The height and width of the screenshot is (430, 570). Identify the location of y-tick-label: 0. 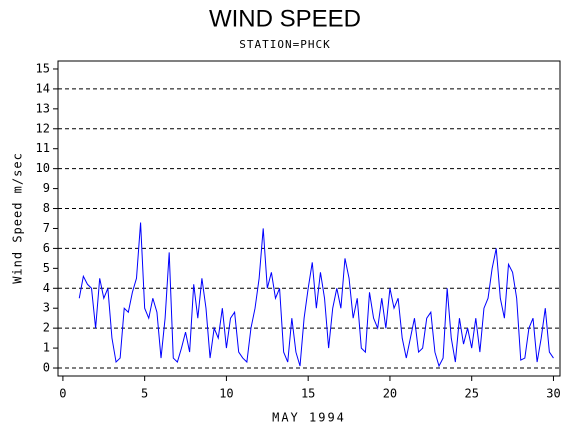
(46, 368).